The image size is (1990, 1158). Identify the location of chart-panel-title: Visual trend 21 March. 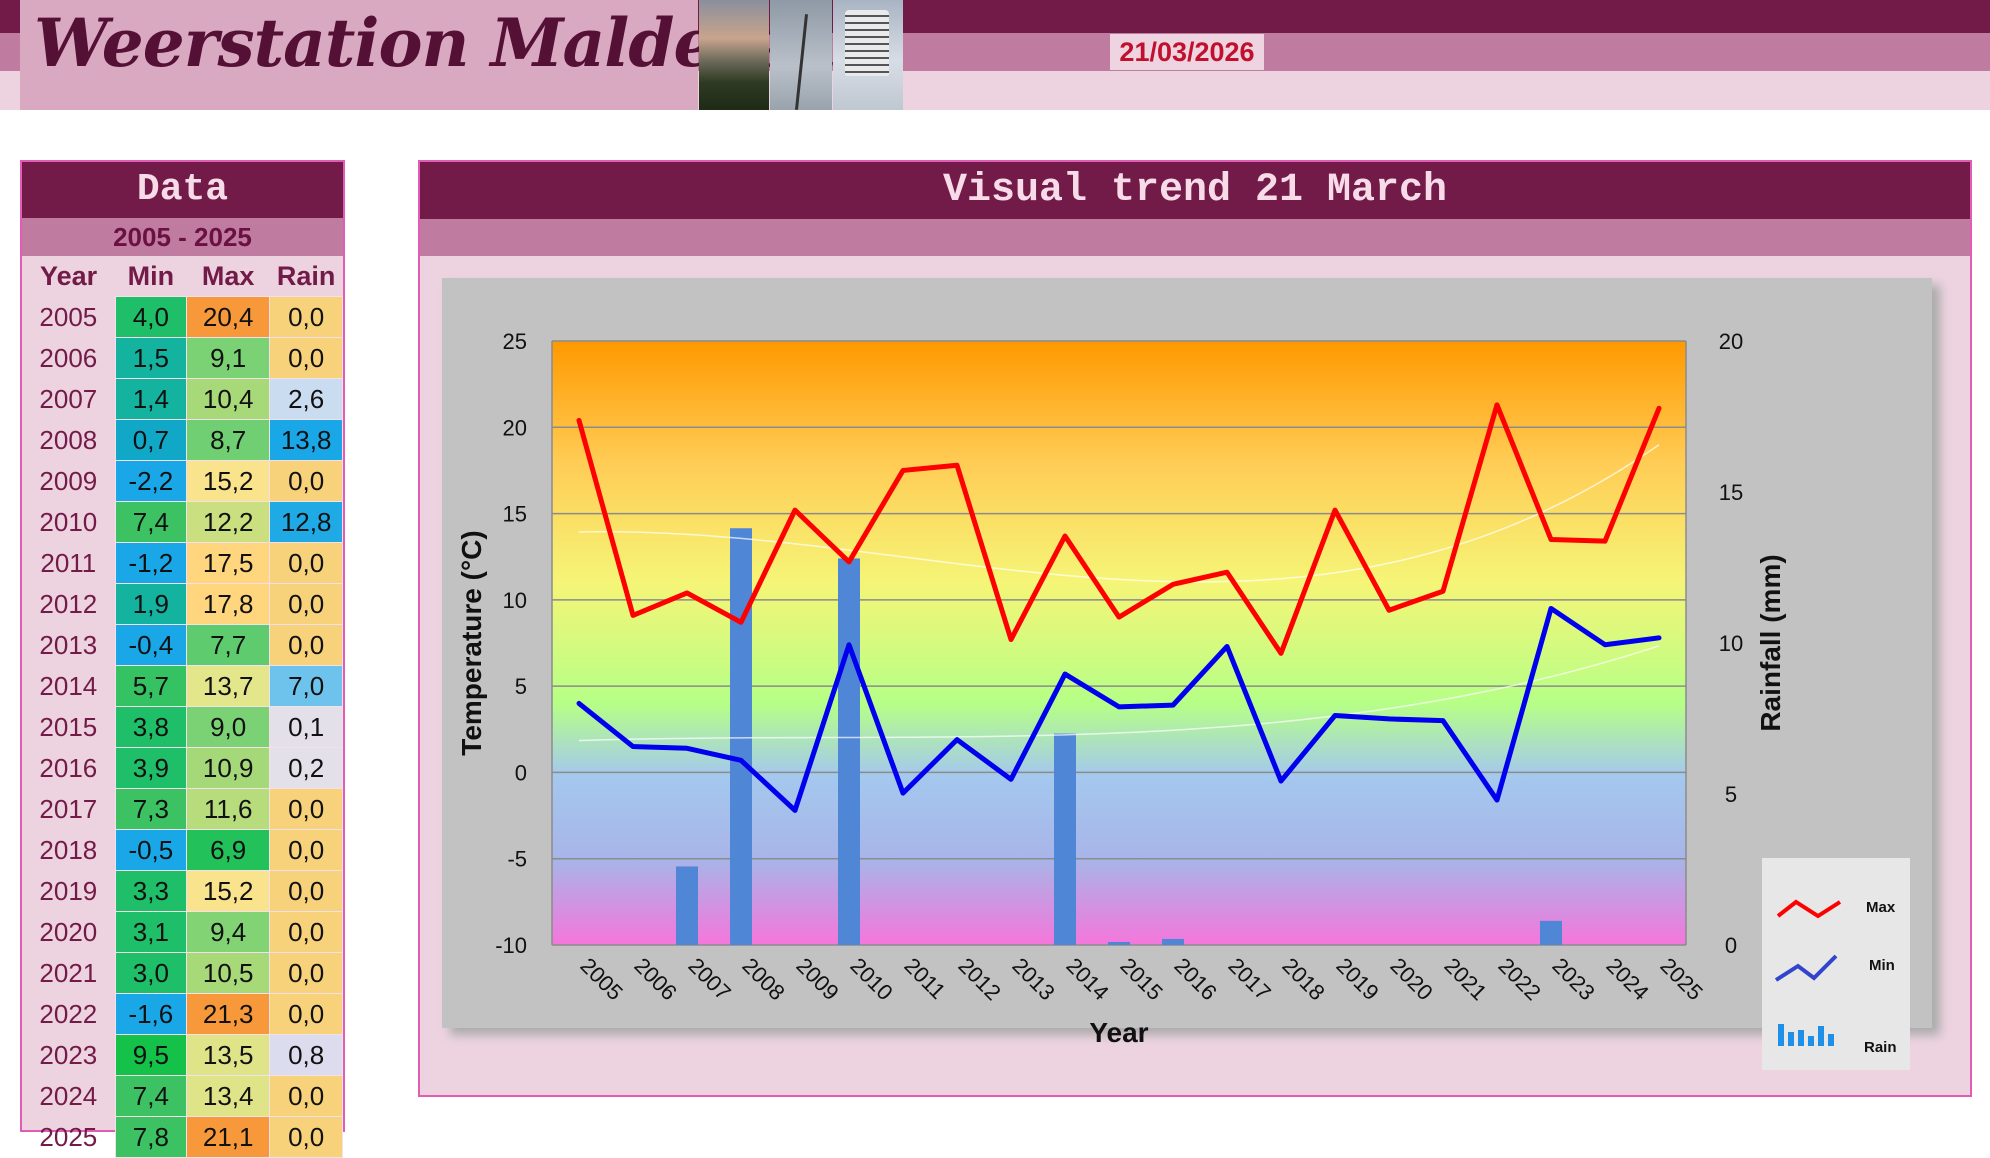
(1195, 190).